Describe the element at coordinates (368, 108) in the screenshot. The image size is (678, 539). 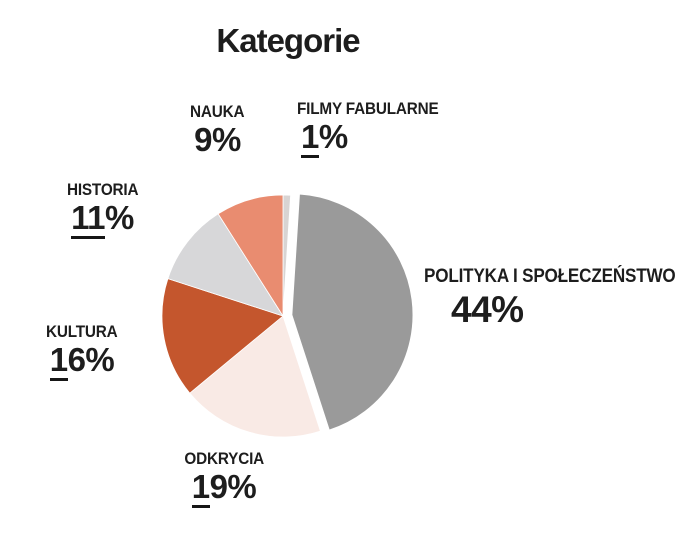
I see `category-label: FILMY FABULARNE` at that location.